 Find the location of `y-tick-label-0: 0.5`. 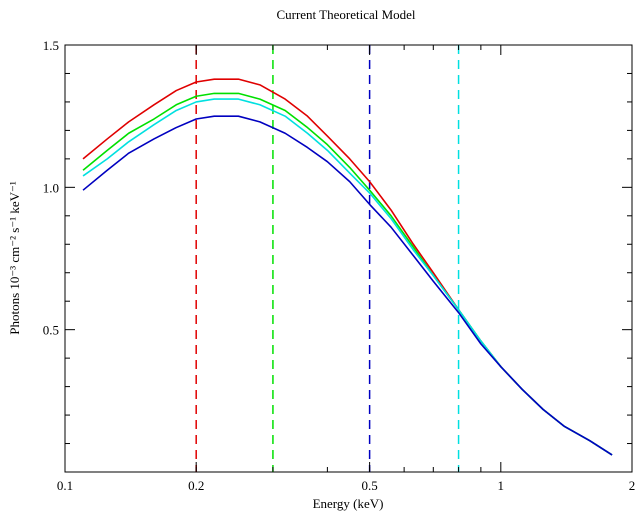

y-tick-label-0: 0.5 is located at coordinates (51, 330).